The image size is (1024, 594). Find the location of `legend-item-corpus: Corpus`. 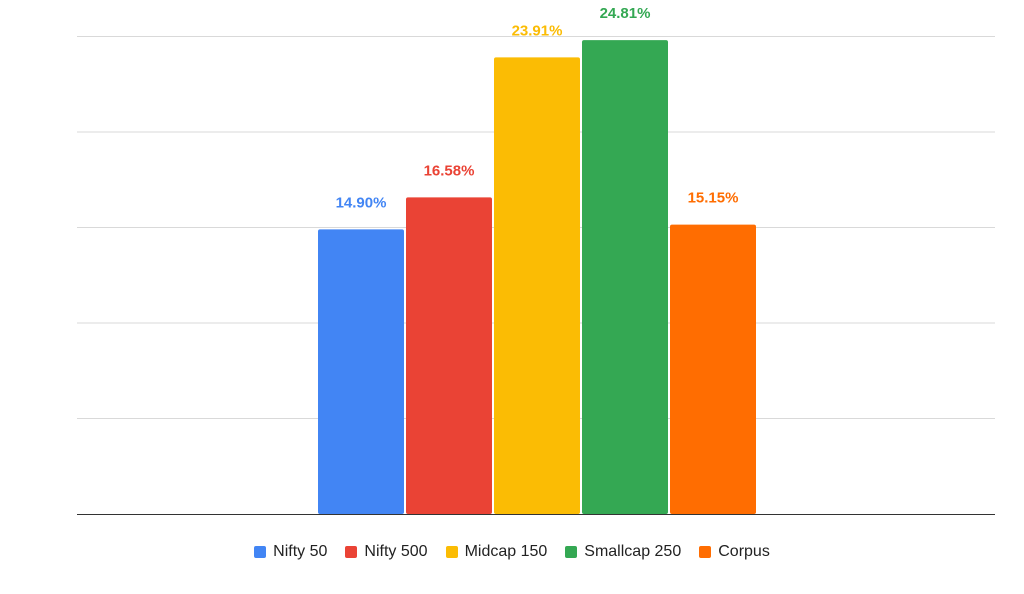

legend-item-corpus: Corpus is located at coordinates (734, 552).